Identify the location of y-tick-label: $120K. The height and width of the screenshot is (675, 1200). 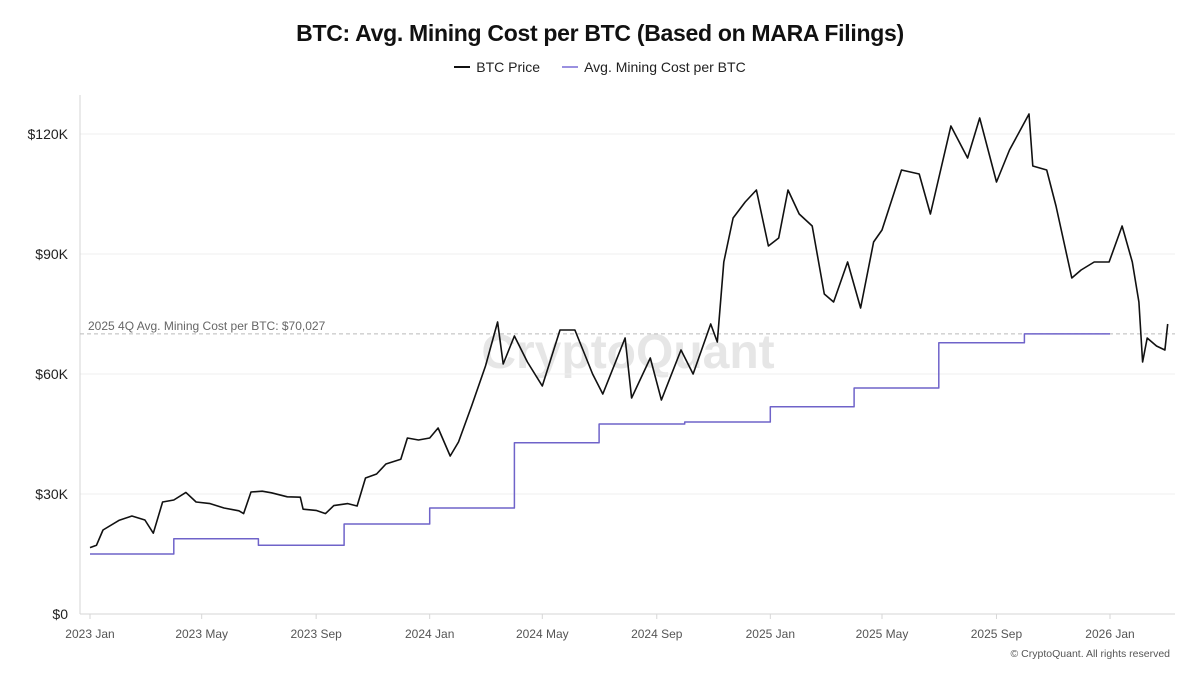
(48, 134).